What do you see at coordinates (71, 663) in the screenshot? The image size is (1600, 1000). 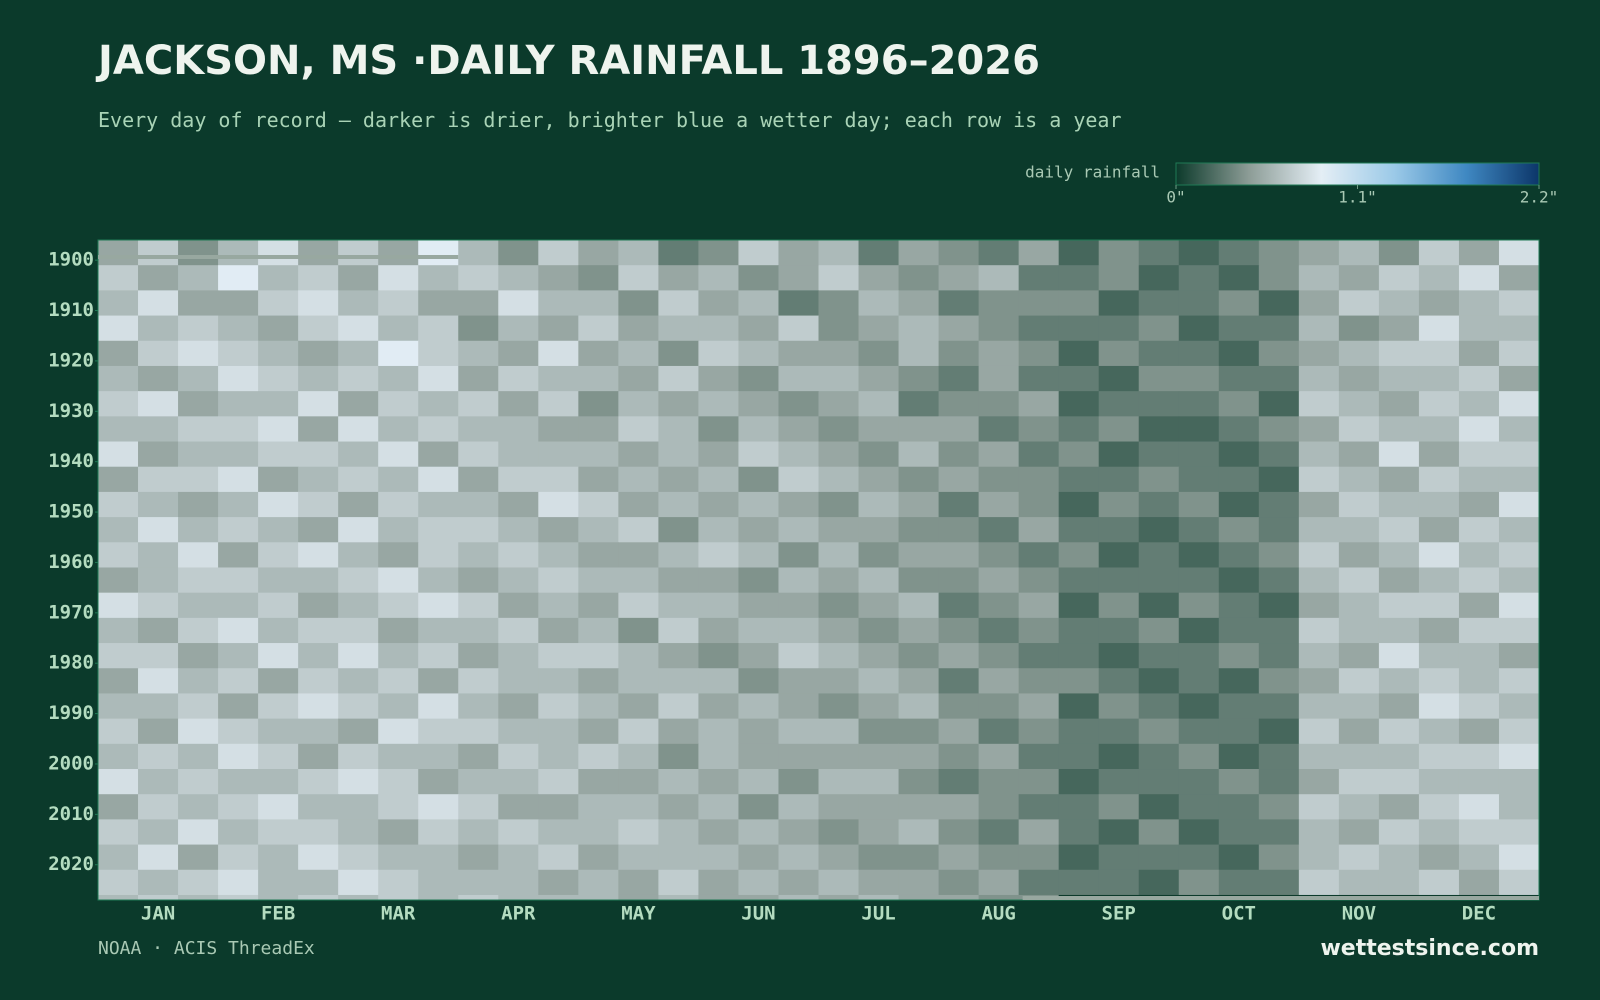 I see `y-tick-label: 1980` at bounding box center [71, 663].